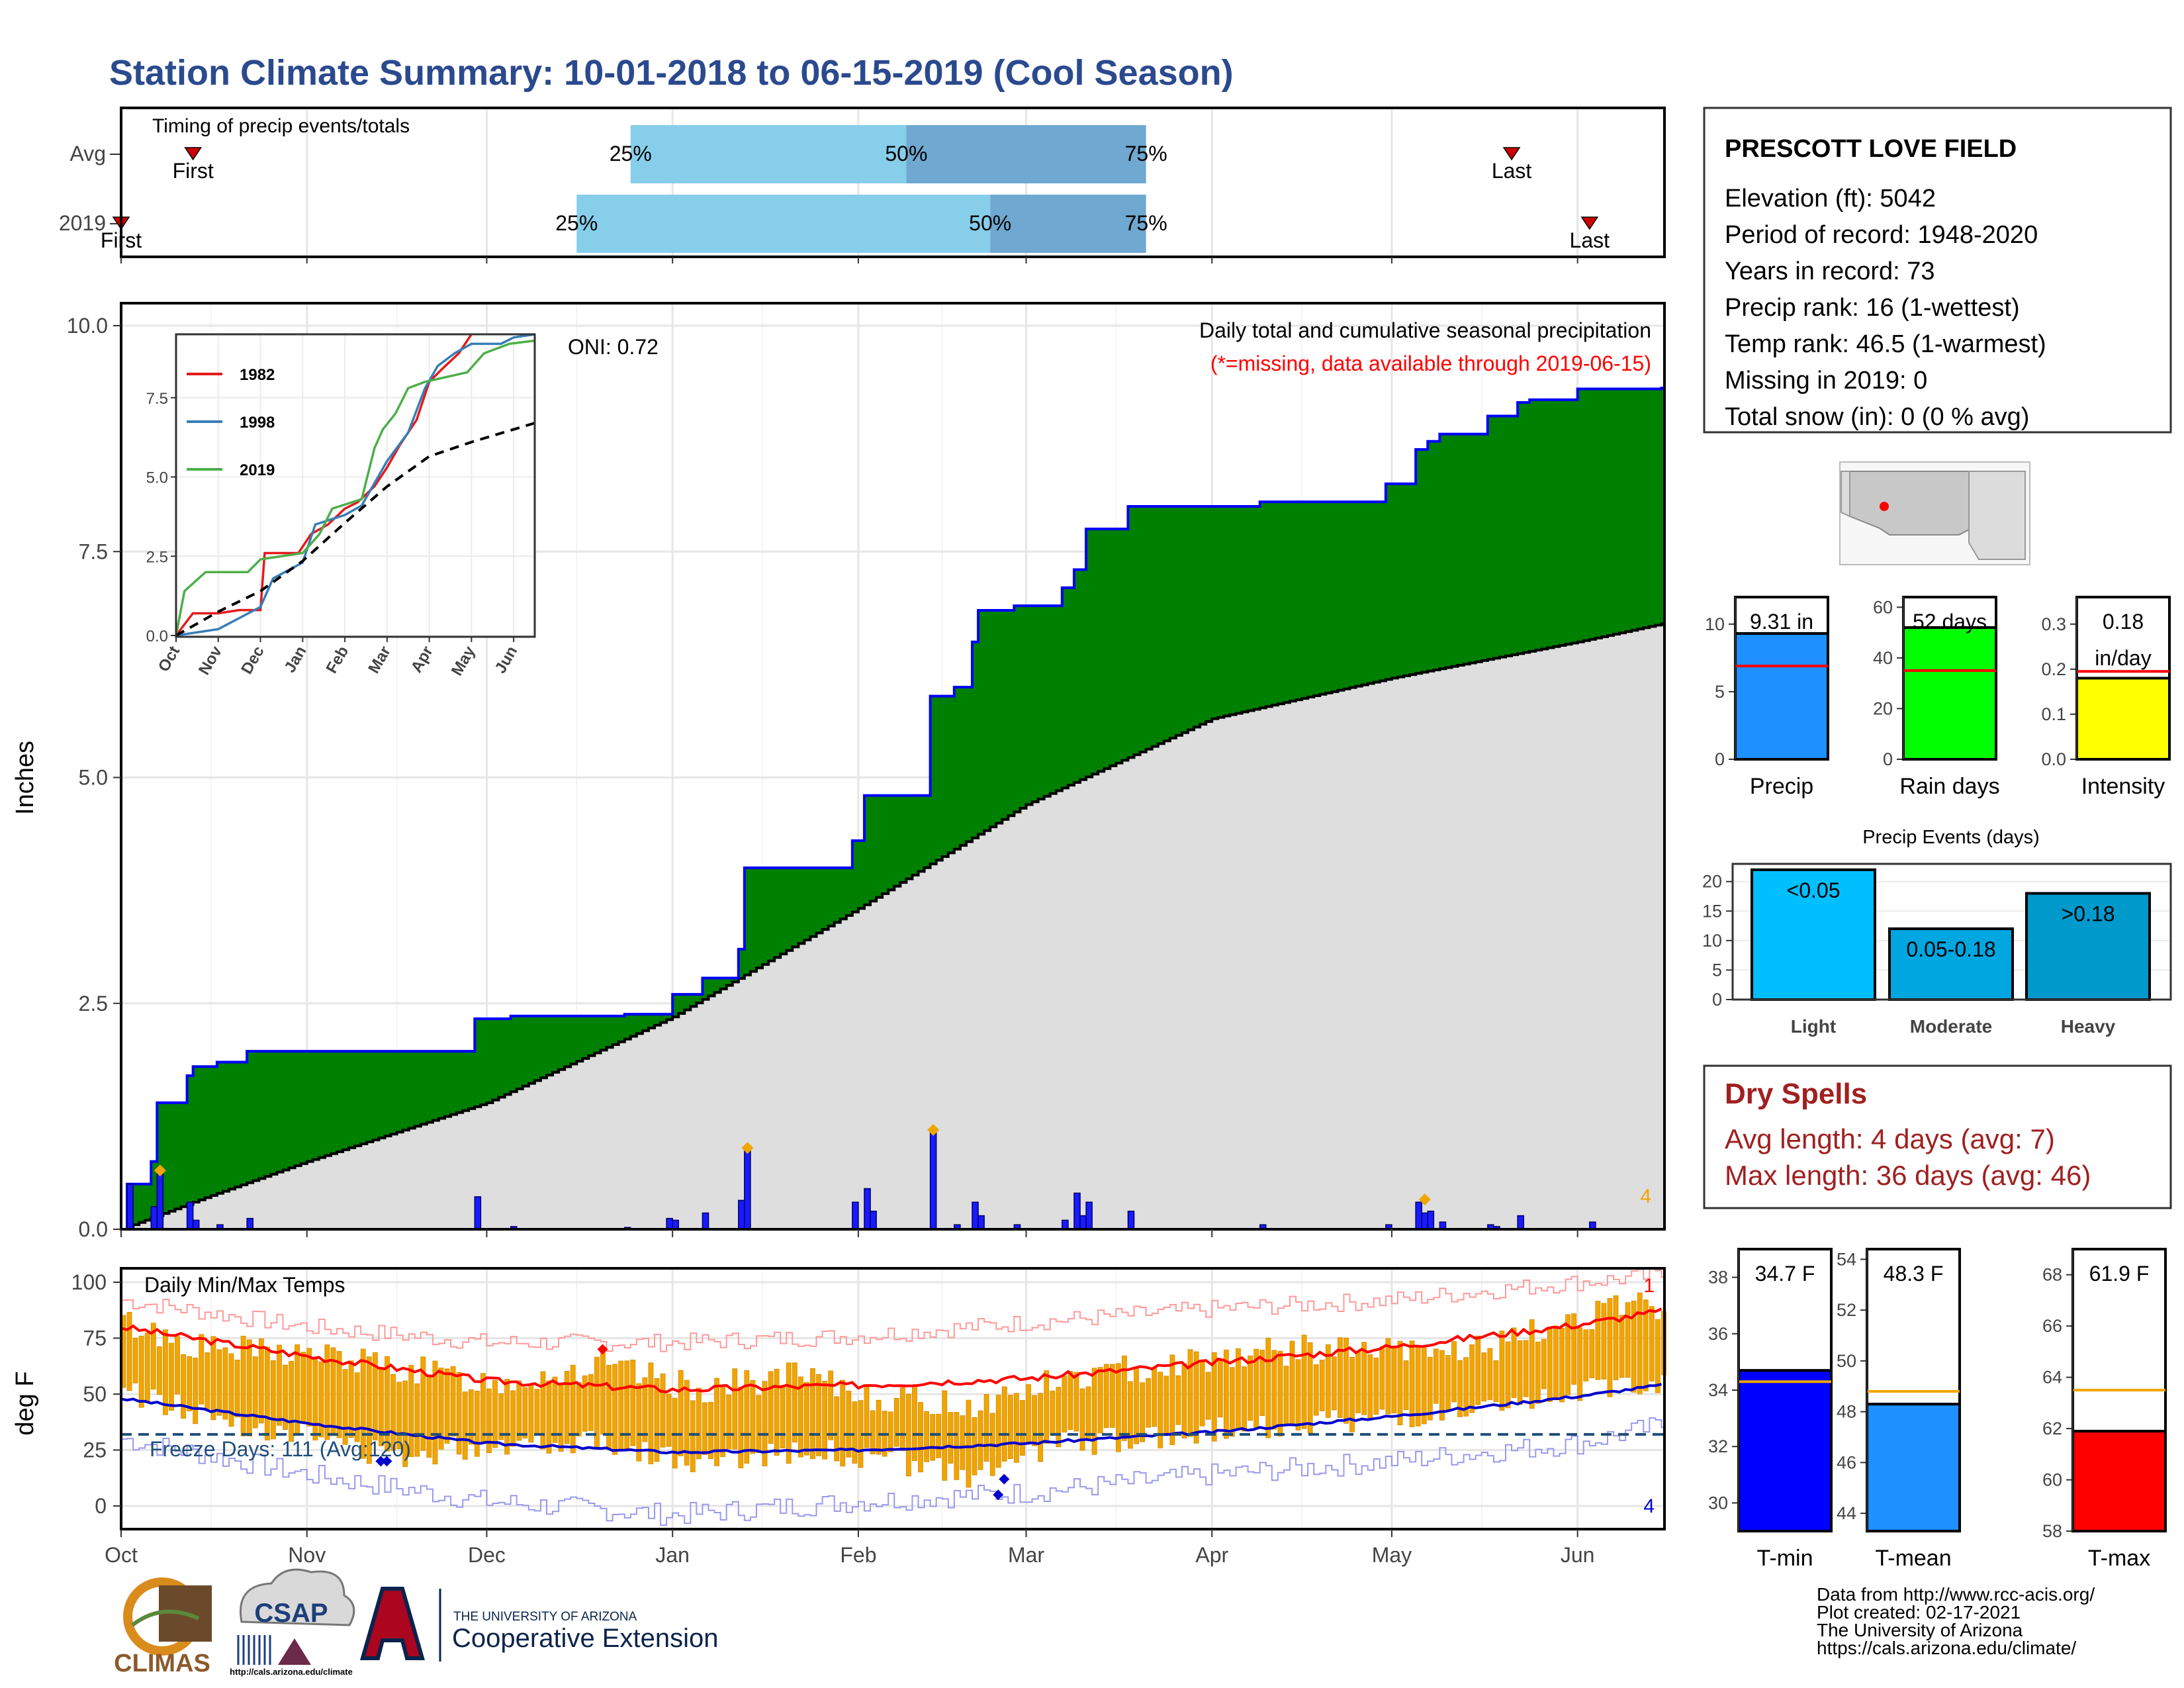 Image resolution: width=2184 pixels, height=1688 pixels. I want to click on precip-event-bar, so click(2088, 946).